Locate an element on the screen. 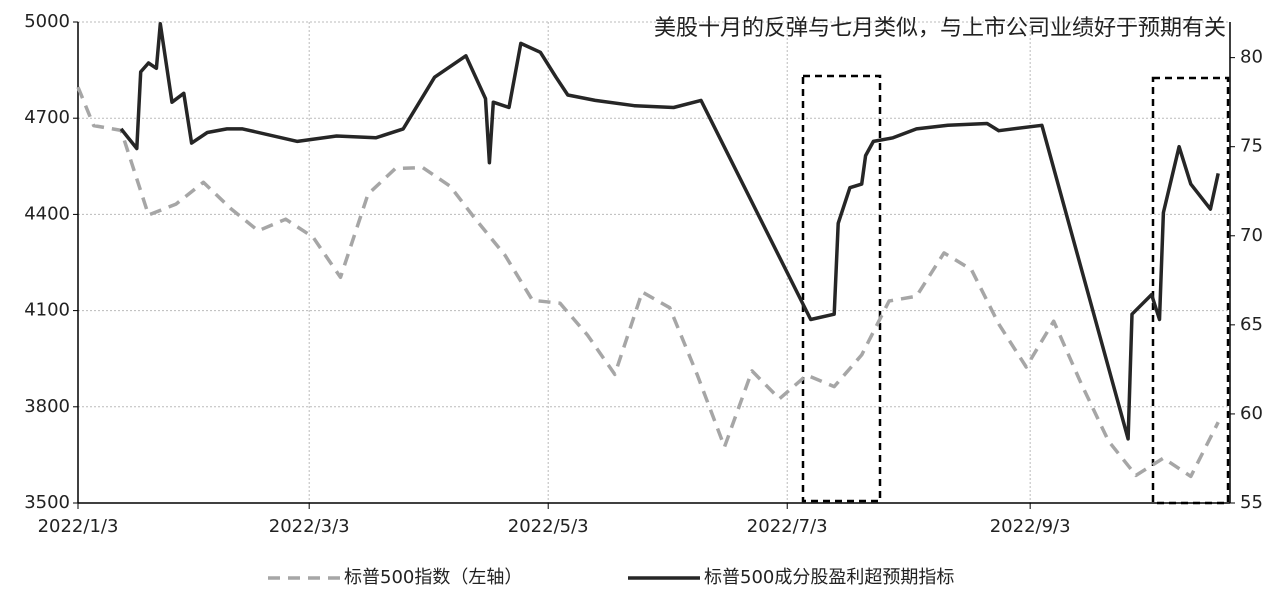 The width and height of the screenshot is (1286, 591). y2-tick-label: 80 is located at coordinates (1251, 57).